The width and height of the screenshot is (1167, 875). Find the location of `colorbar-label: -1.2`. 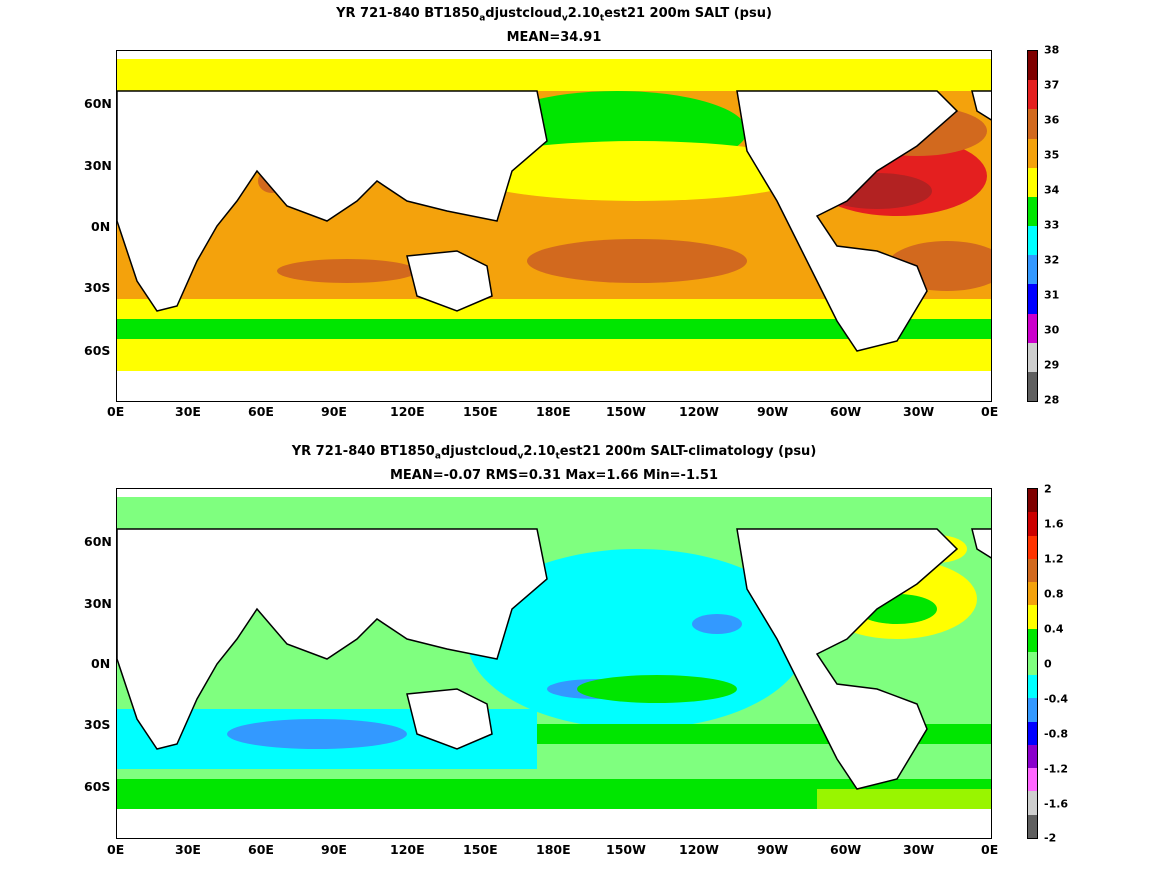

colorbar-label: -1.2 is located at coordinates (1056, 769).